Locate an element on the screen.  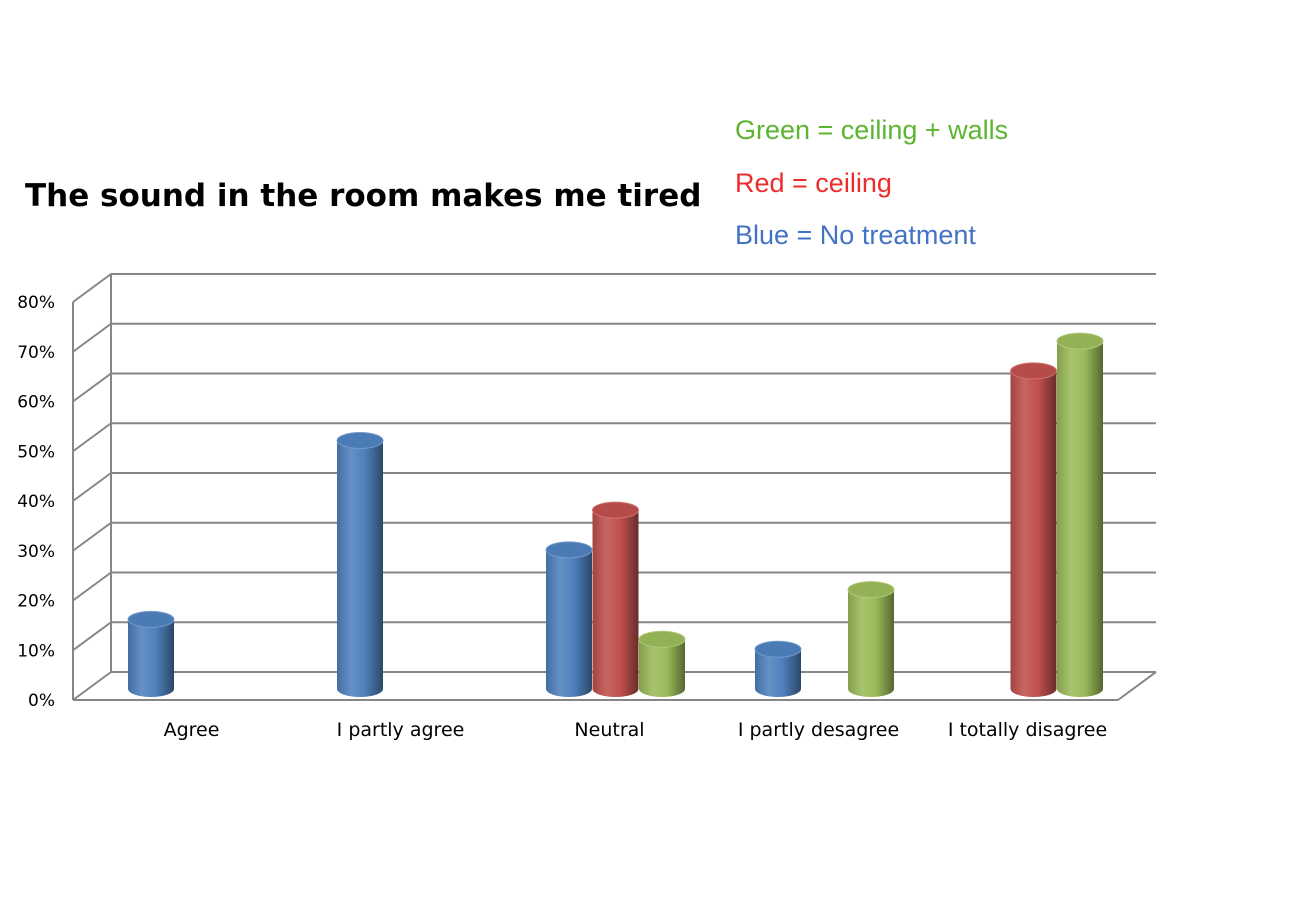
y-tick-label: 60% is located at coordinates (36, 403).